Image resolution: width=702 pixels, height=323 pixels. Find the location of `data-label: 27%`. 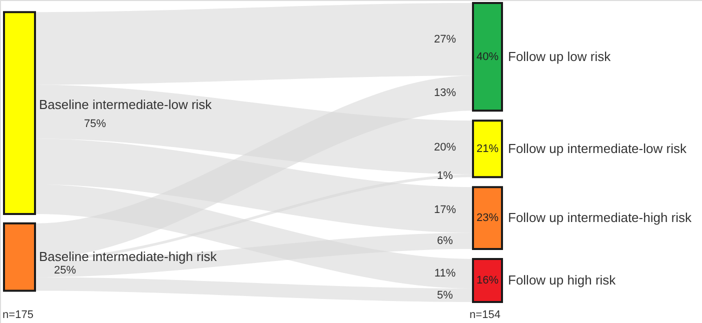

data-label: 27% is located at coordinates (445, 39).